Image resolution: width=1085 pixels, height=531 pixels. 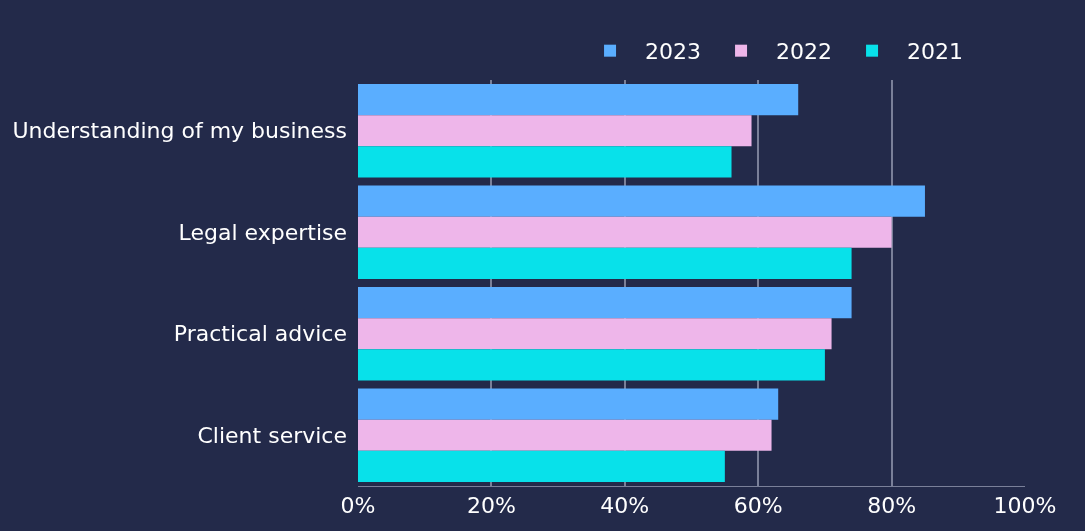 I want to click on legend-label: 2023, so click(x=673, y=52).